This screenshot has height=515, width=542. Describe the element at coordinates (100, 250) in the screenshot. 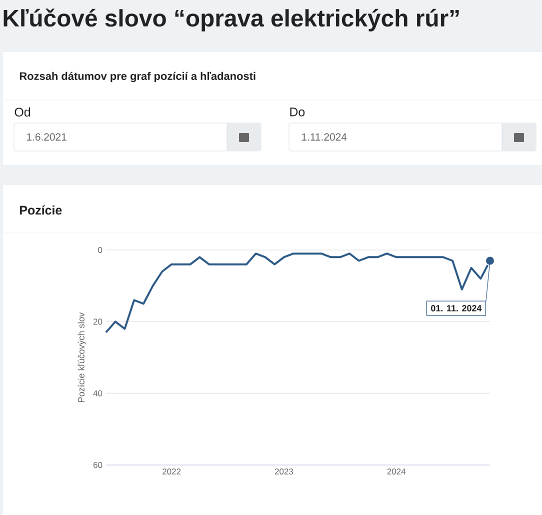

I see `y-tick-label: 0` at that location.